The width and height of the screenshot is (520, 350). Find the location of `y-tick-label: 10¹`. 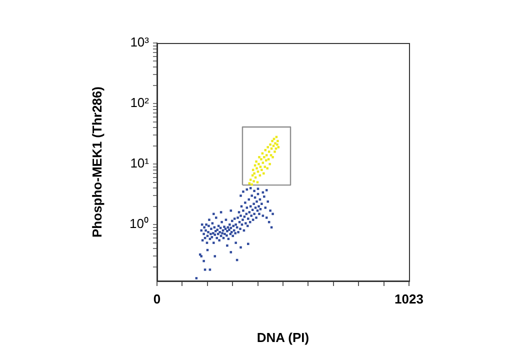

y-tick-label: 10¹ is located at coordinates (140, 163).